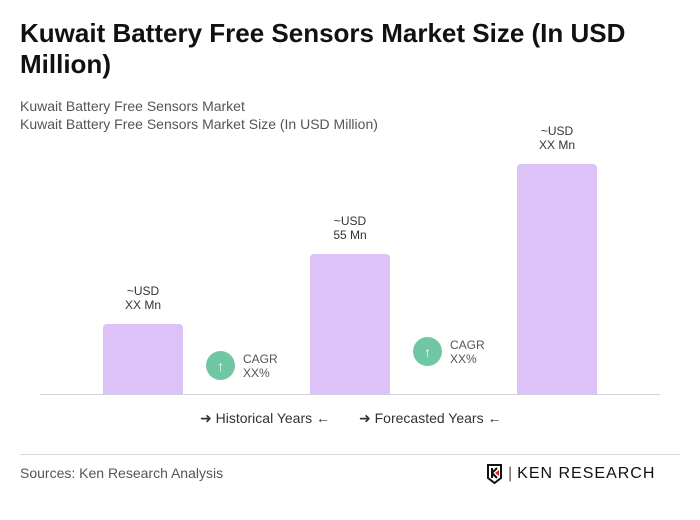  Describe the element at coordinates (494, 474) in the screenshot. I see `logo-mark-icon` at that location.